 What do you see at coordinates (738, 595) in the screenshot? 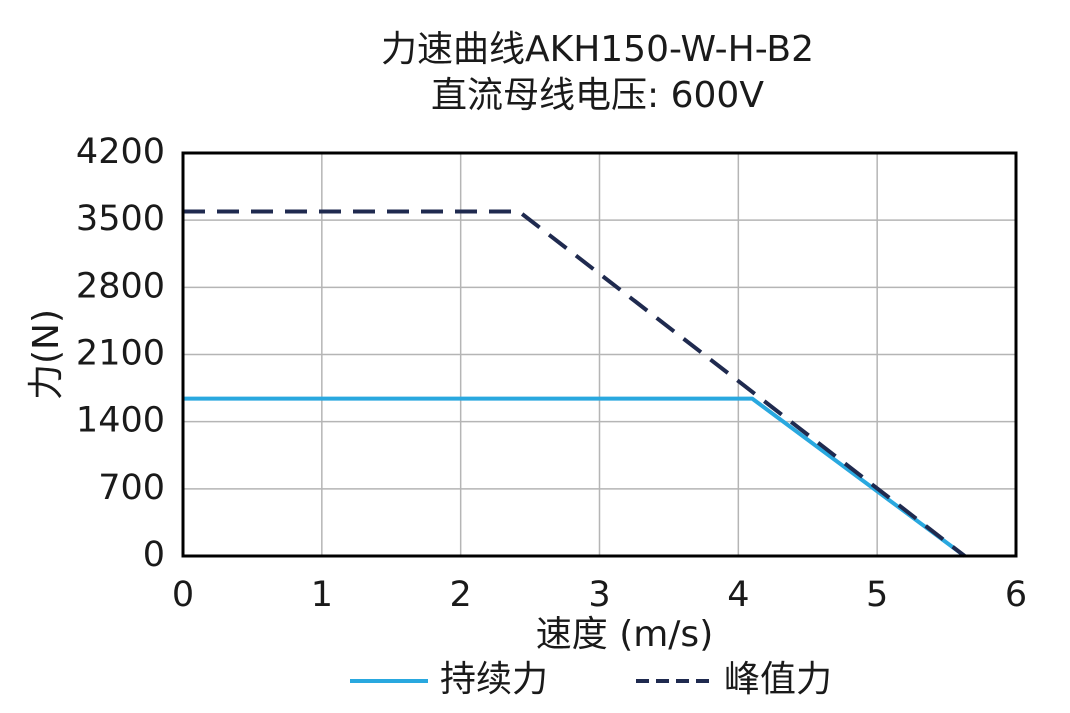
I see `x-tick-label: 4` at bounding box center [738, 595].